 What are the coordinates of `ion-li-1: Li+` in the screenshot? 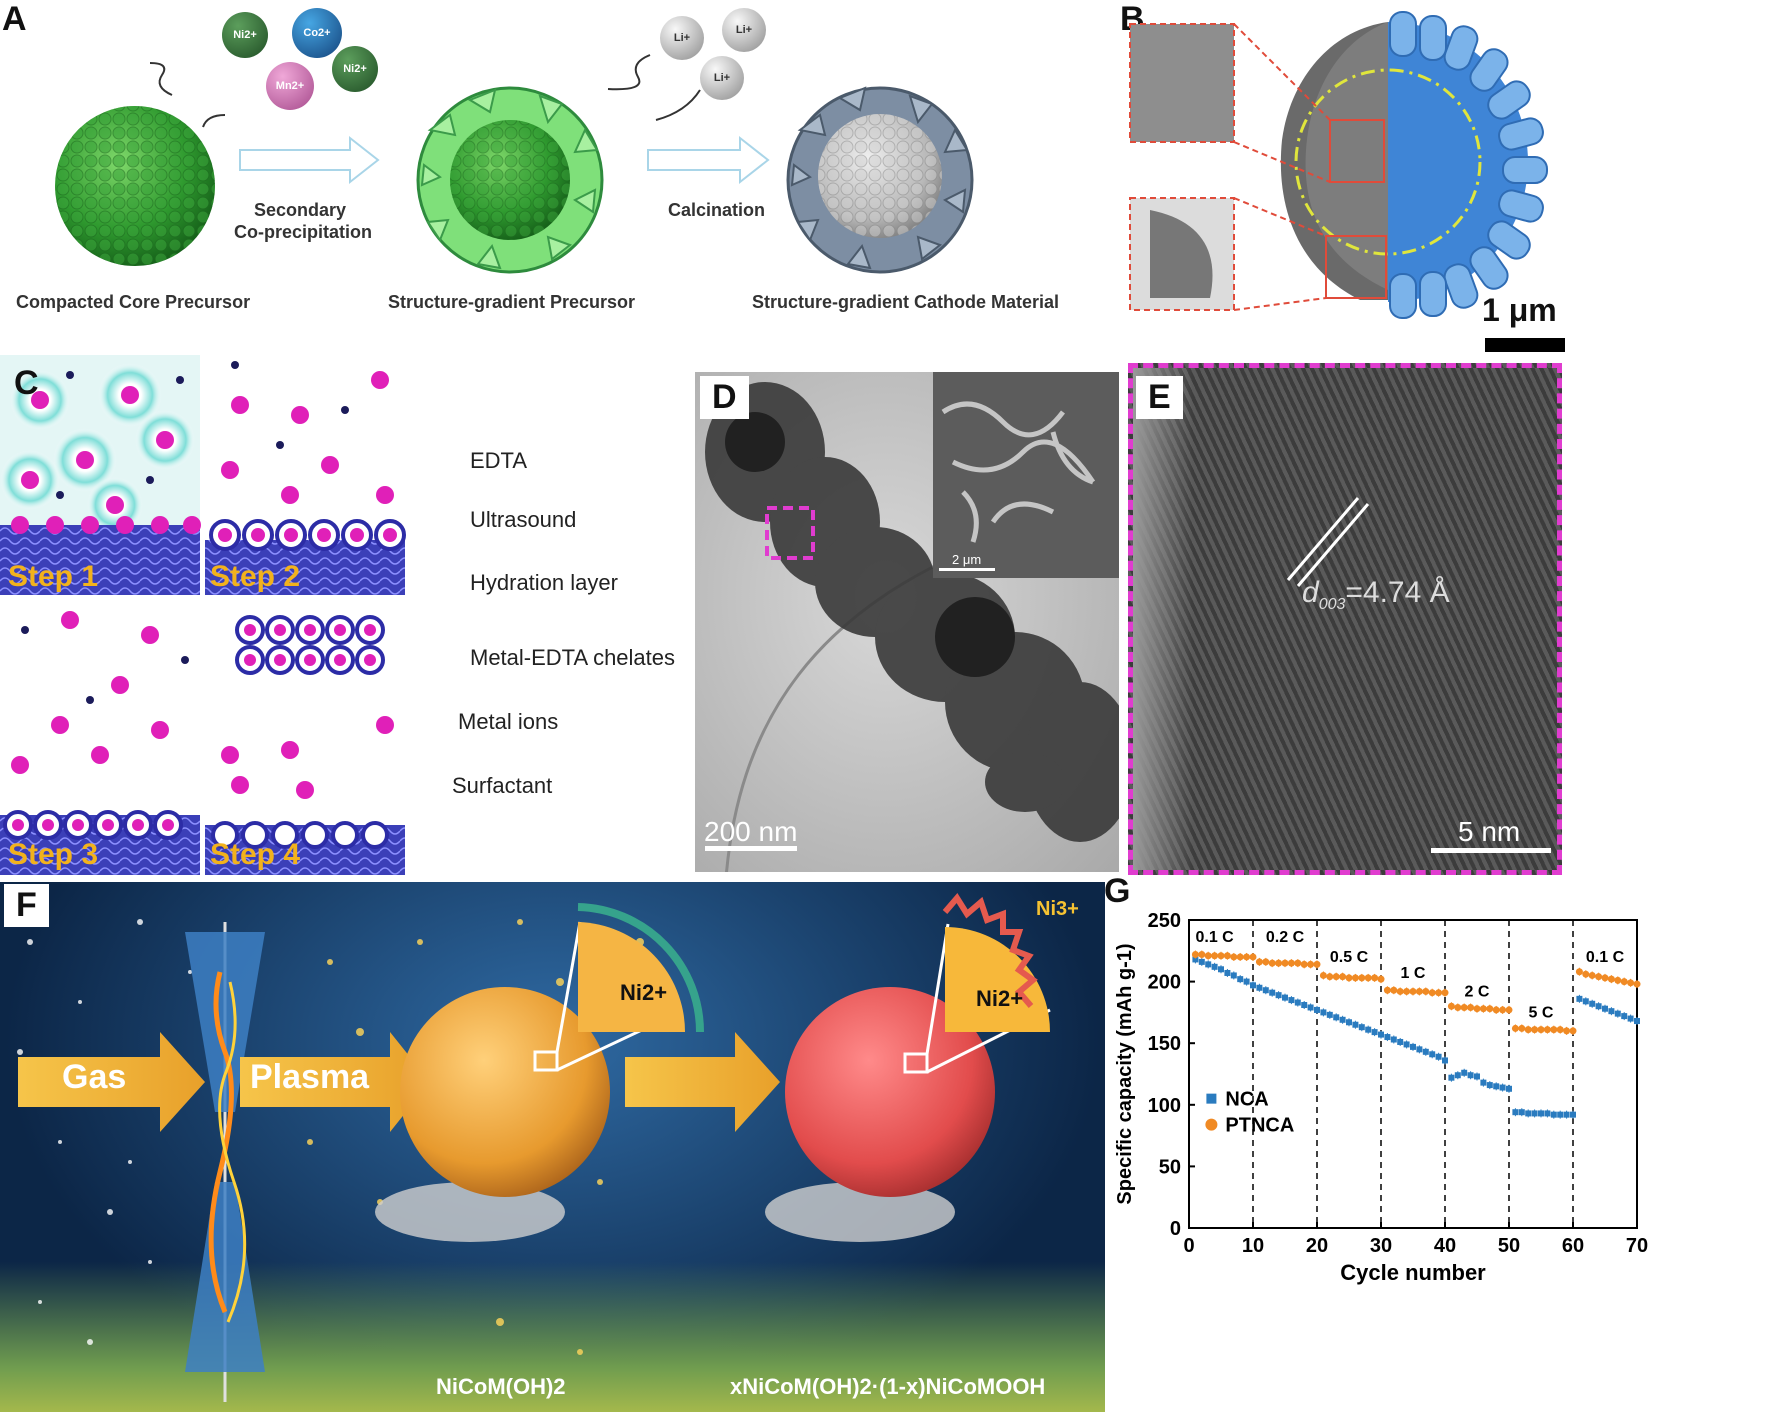 It's located at (682, 38).